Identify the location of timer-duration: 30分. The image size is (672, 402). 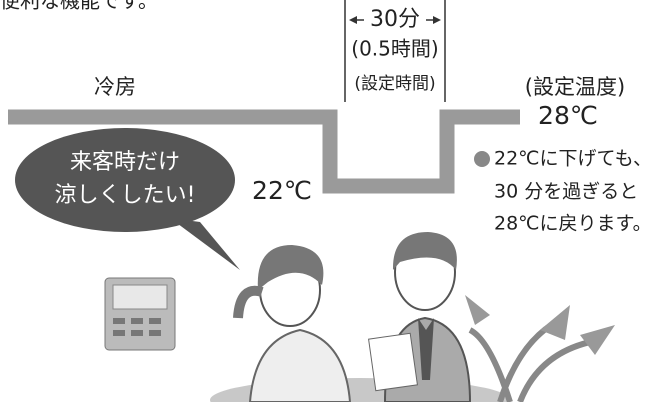
(395, 19).